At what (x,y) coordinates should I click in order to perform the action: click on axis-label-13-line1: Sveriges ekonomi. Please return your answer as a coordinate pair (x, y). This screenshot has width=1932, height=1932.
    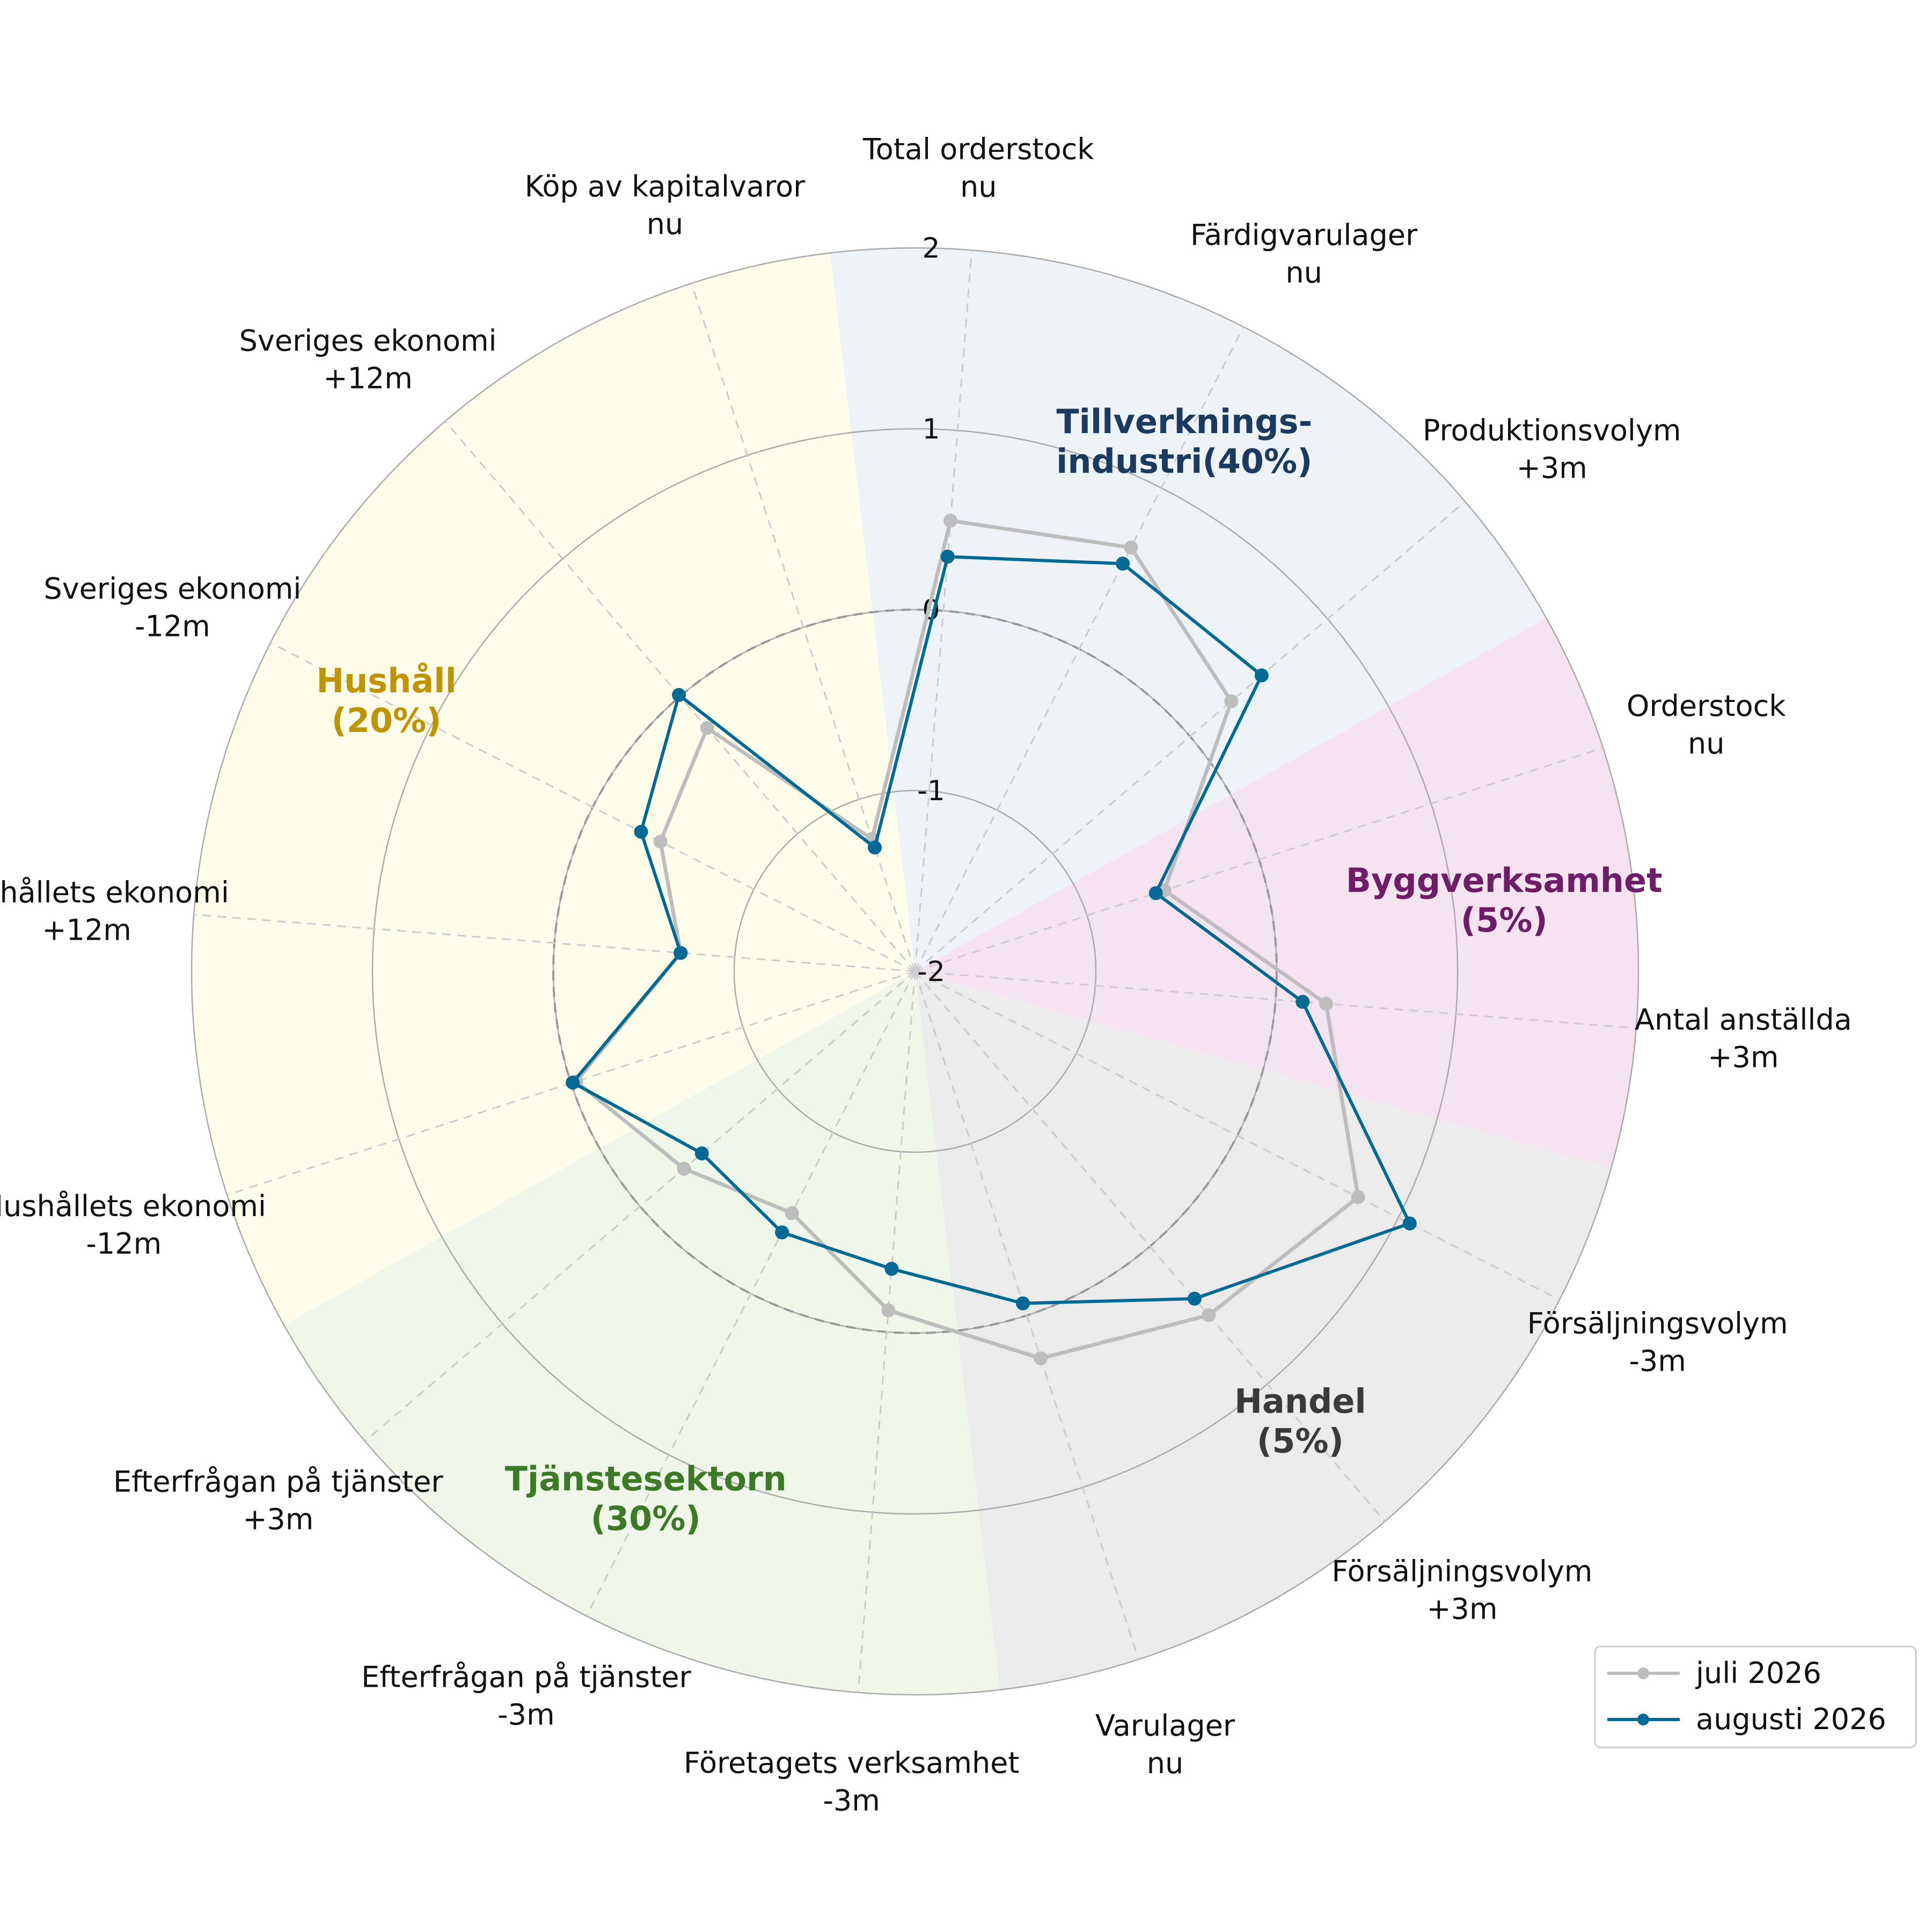
    Looking at the image, I should click on (172, 588).